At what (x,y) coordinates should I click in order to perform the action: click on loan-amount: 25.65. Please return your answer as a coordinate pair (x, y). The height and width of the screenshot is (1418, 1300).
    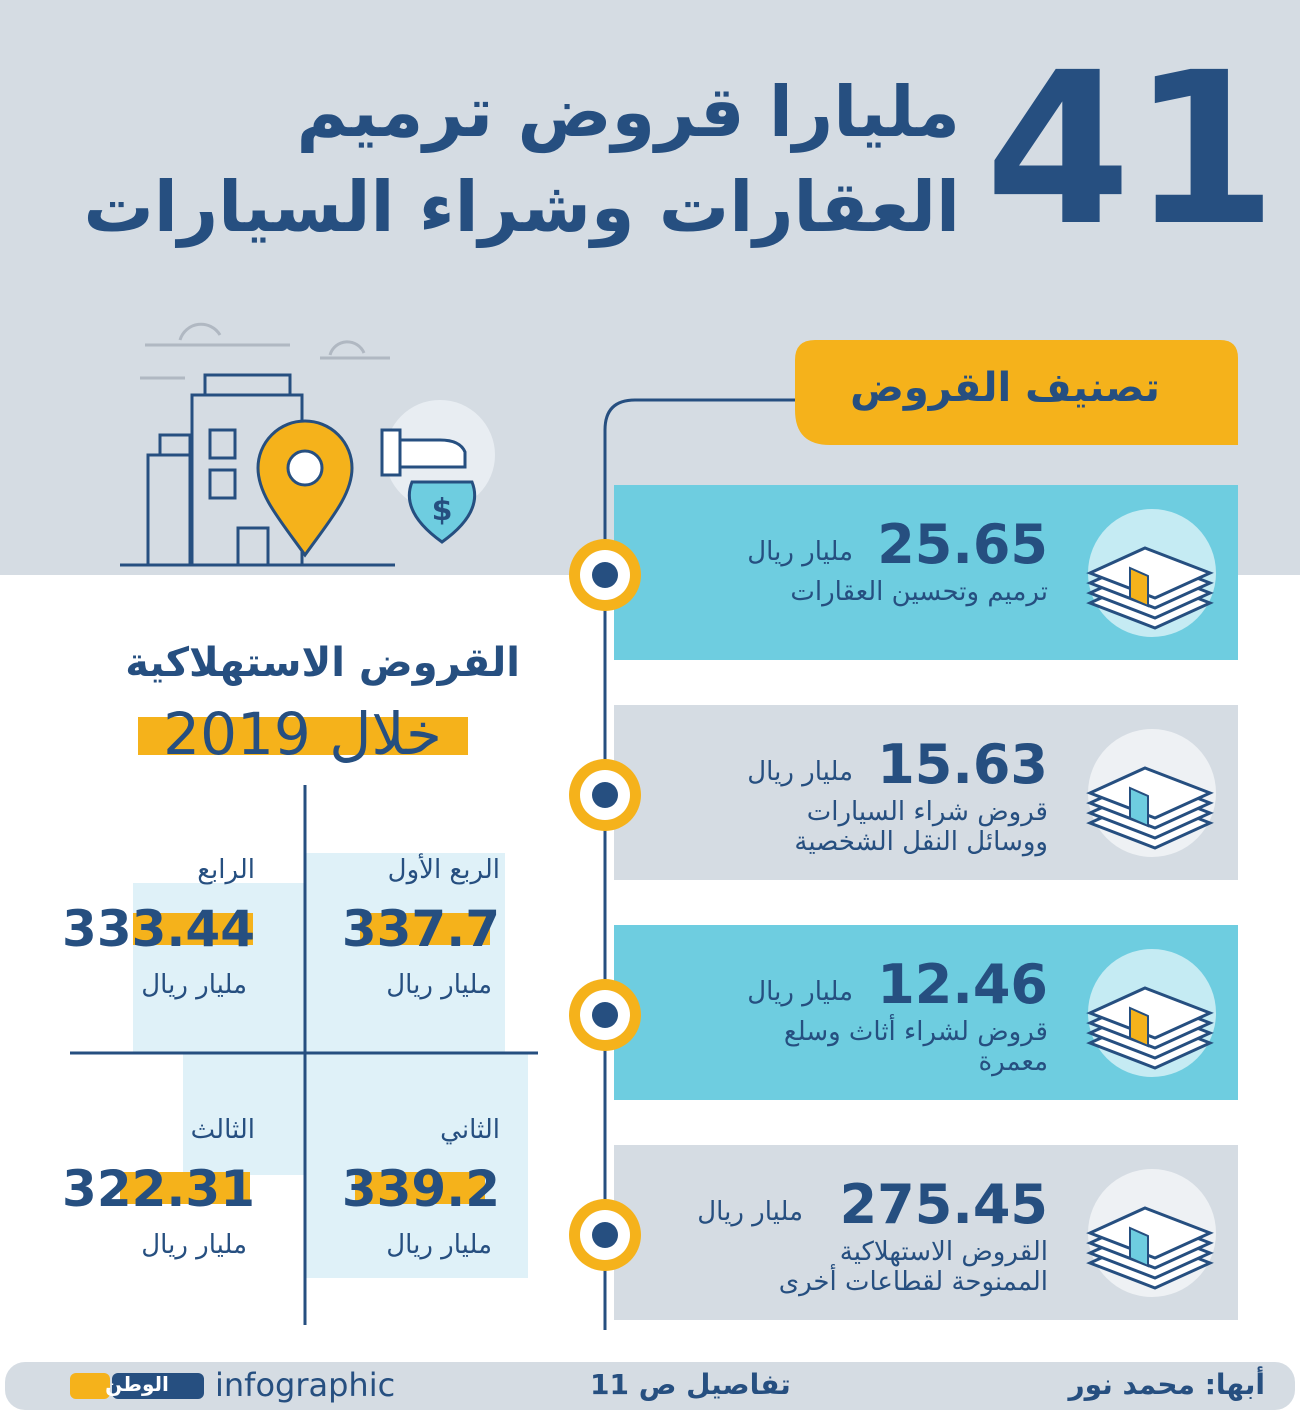
    Looking at the image, I should click on (962, 544).